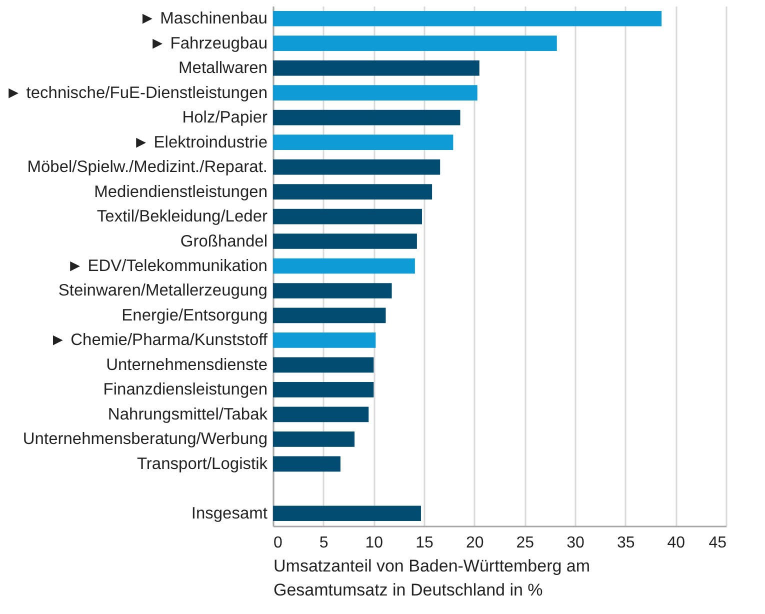 Image resolution: width=765 pixels, height=614 pixels. Describe the element at coordinates (676, 543) in the screenshot. I see `x-tick-label: 40` at that location.